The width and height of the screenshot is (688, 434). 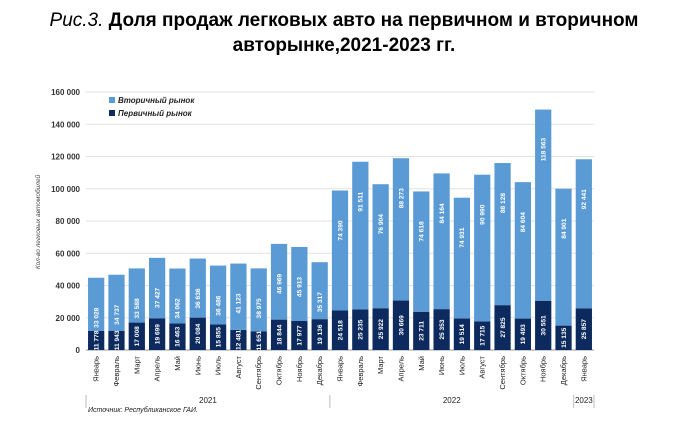 What do you see at coordinates (259, 308) in the screenshot?
I see `data-label-secondary: 38 975` at bounding box center [259, 308].